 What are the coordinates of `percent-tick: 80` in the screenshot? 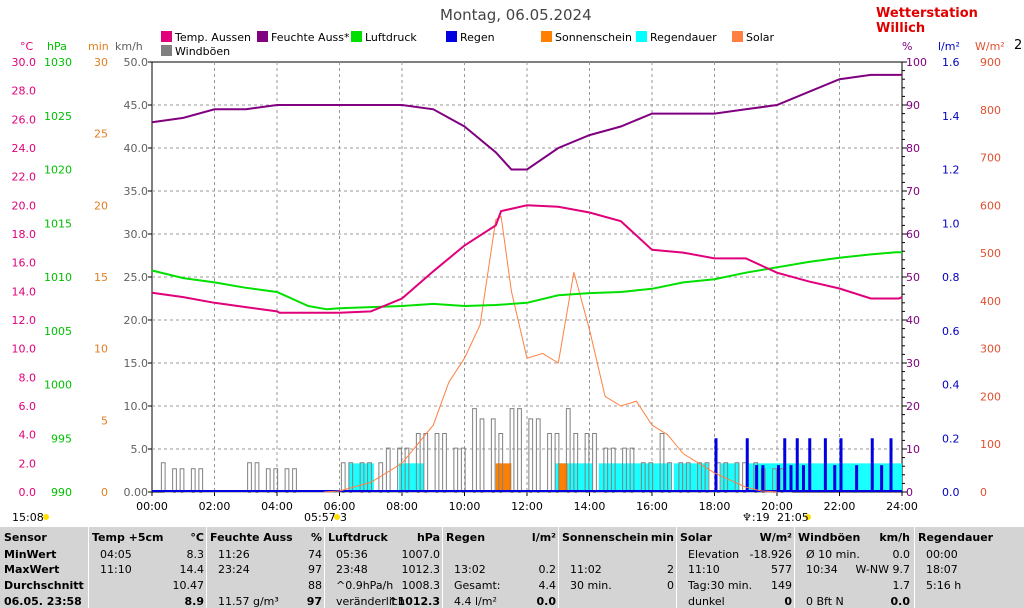 It's located at (913, 148).